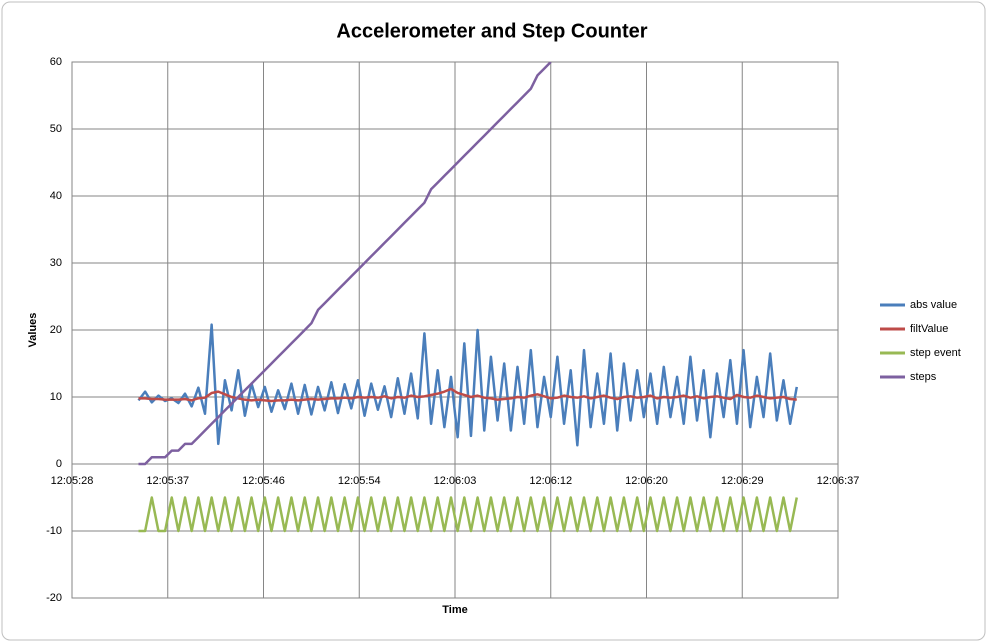 The height and width of the screenshot is (642, 987). What do you see at coordinates (742, 481) in the screenshot?
I see `x-tick-label: 12:06:29` at bounding box center [742, 481].